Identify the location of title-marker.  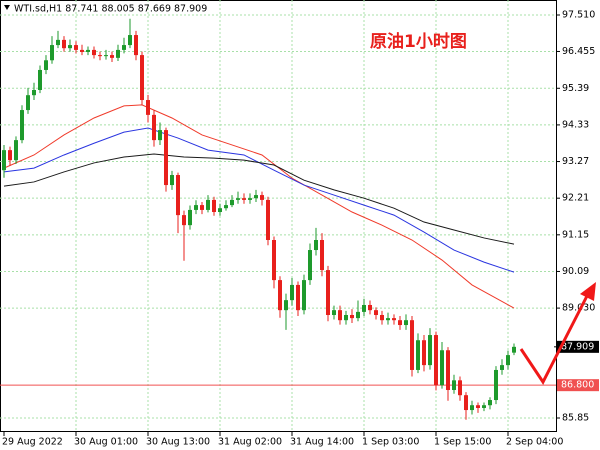
(7, 7).